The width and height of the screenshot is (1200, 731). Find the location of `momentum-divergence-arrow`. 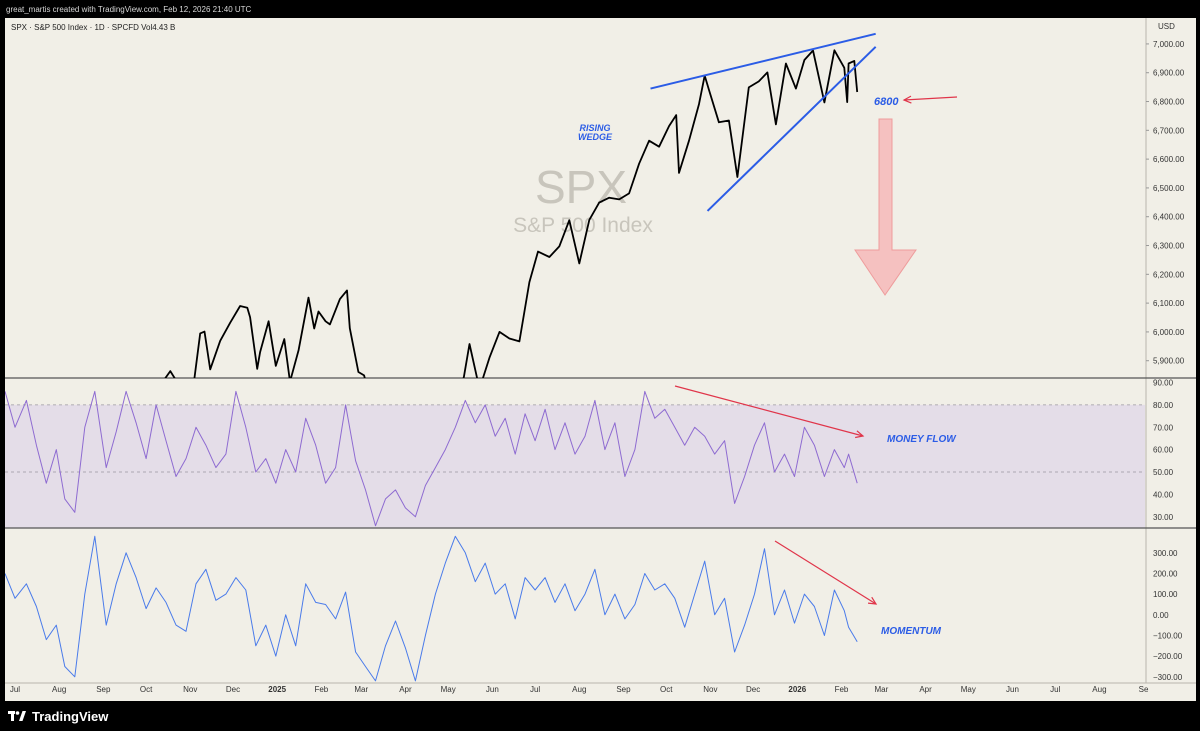

momentum-divergence-arrow is located at coordinates (825, 572).